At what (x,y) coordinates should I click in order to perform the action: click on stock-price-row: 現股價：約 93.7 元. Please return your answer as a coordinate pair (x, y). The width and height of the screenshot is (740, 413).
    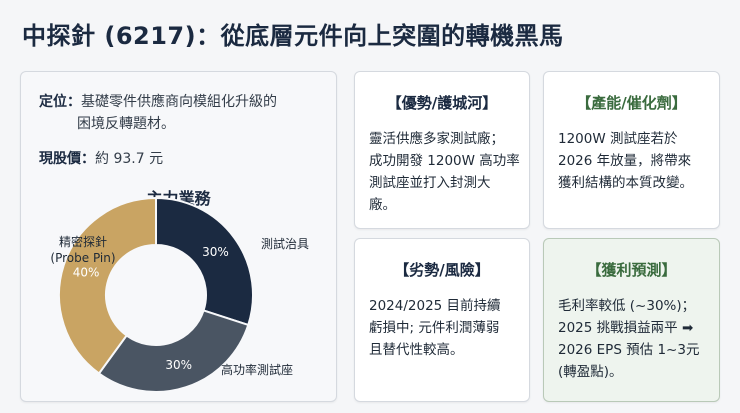
    Looking at the image, I should click on (101, 158).